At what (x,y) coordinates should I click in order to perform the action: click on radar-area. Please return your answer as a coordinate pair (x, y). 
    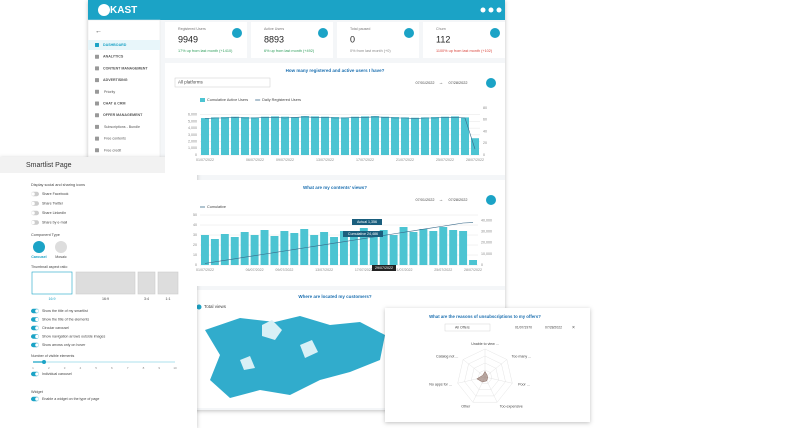
    Looking at the image, I should click on (482, 376).